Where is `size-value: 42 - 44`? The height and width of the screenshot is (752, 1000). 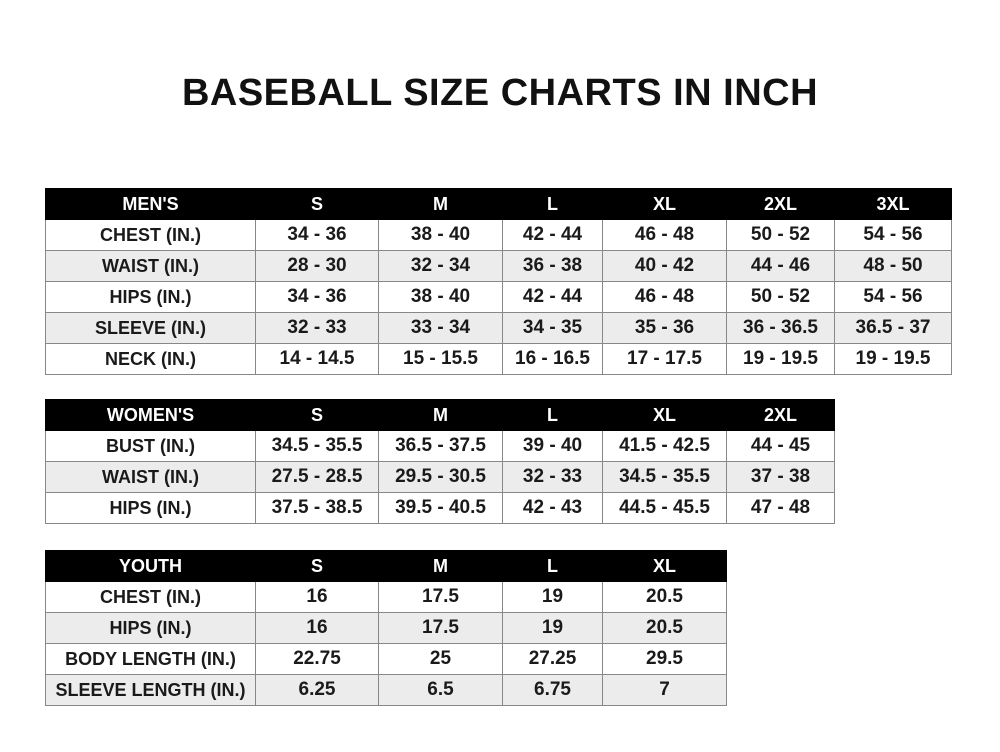 size-value: 42 - 44 is located at coordinates (552, 297).